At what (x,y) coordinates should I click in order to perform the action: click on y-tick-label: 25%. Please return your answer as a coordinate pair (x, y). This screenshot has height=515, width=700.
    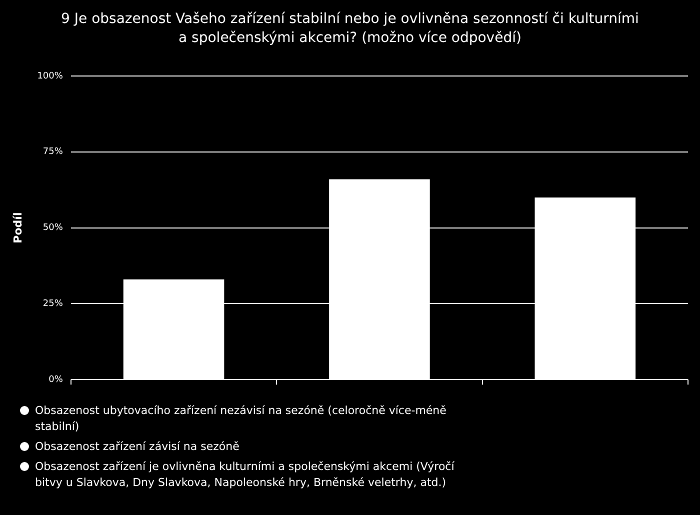
    Looking at the image, I should click on (53, 304).